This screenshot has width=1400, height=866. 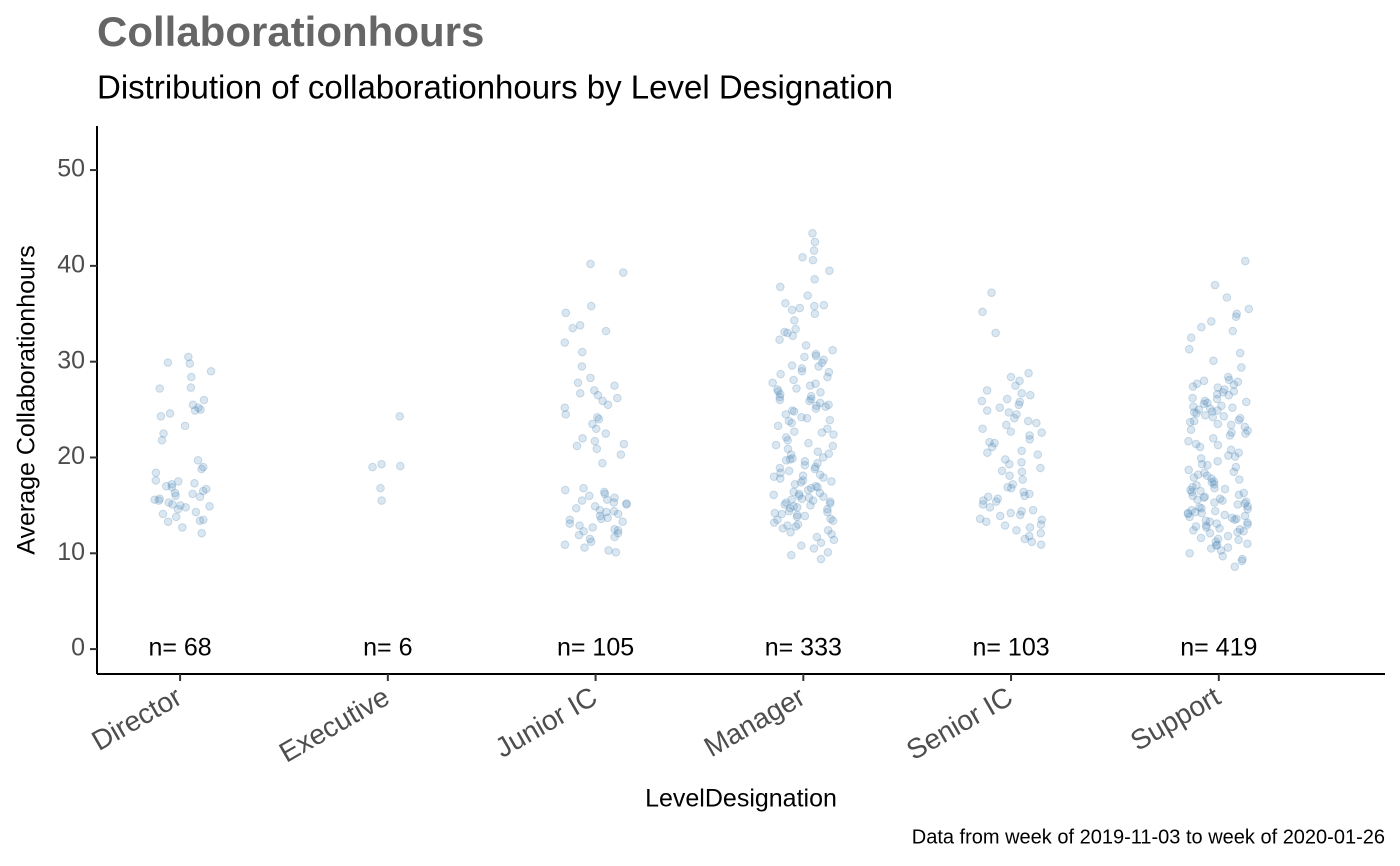 I want to click on x-tick-label: Director, so click(x=136, y=719).